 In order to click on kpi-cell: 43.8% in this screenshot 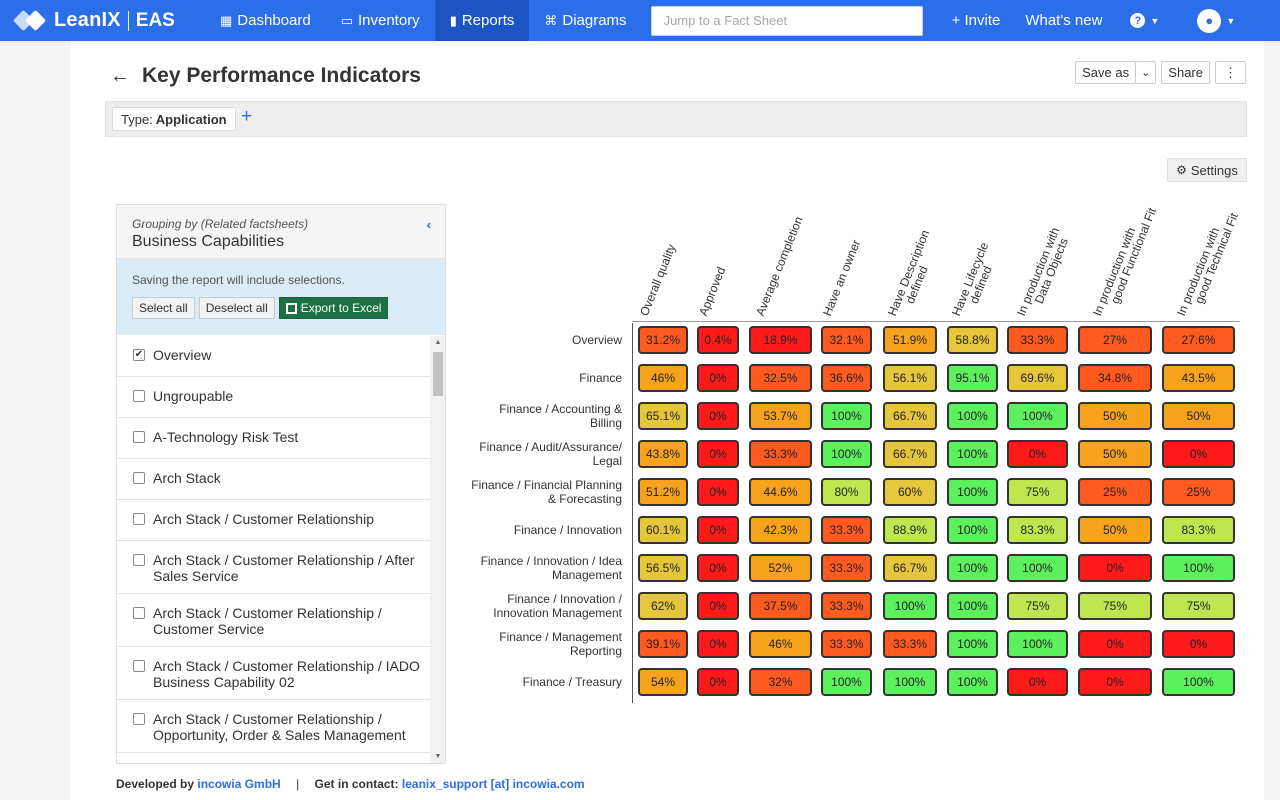, I will do `click(663, 454)`.